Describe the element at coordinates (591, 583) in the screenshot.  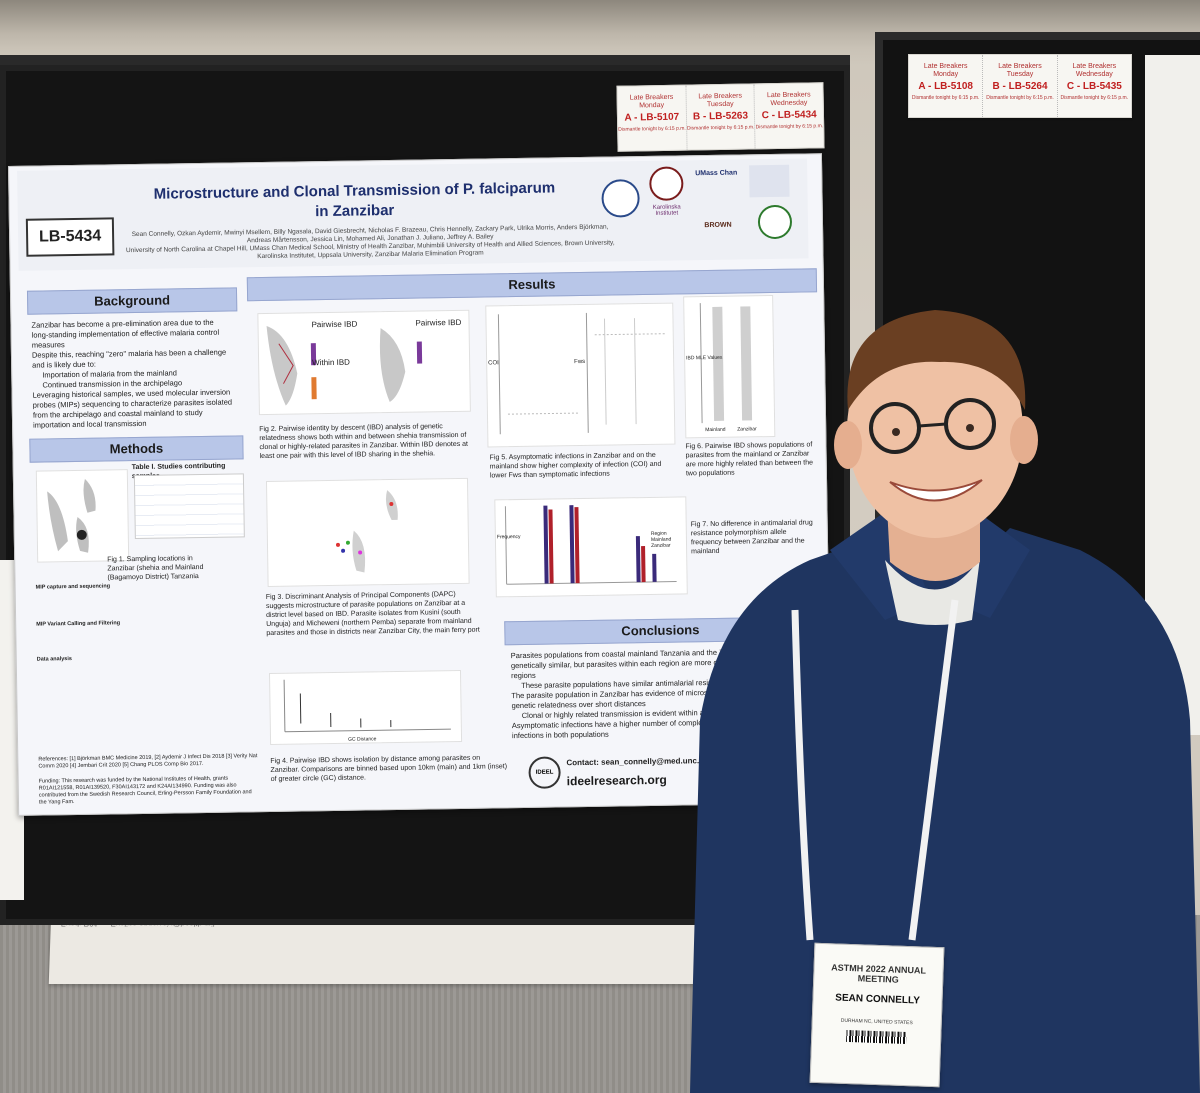
I see `fig7-x-axis` at that location.